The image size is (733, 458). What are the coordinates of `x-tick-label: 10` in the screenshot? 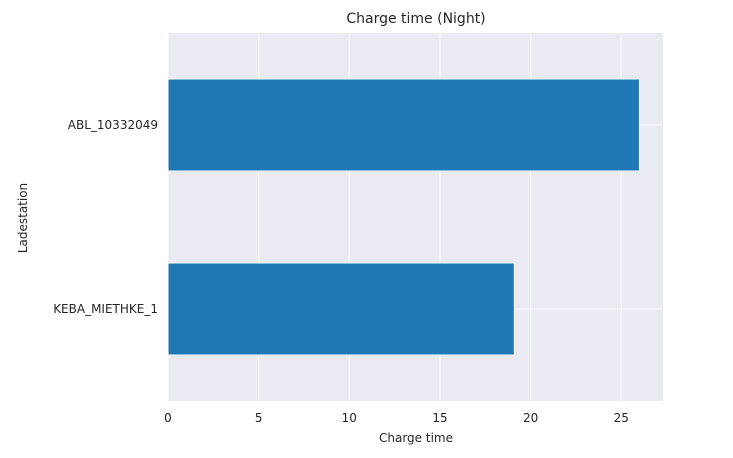 It's located at (349, 418).